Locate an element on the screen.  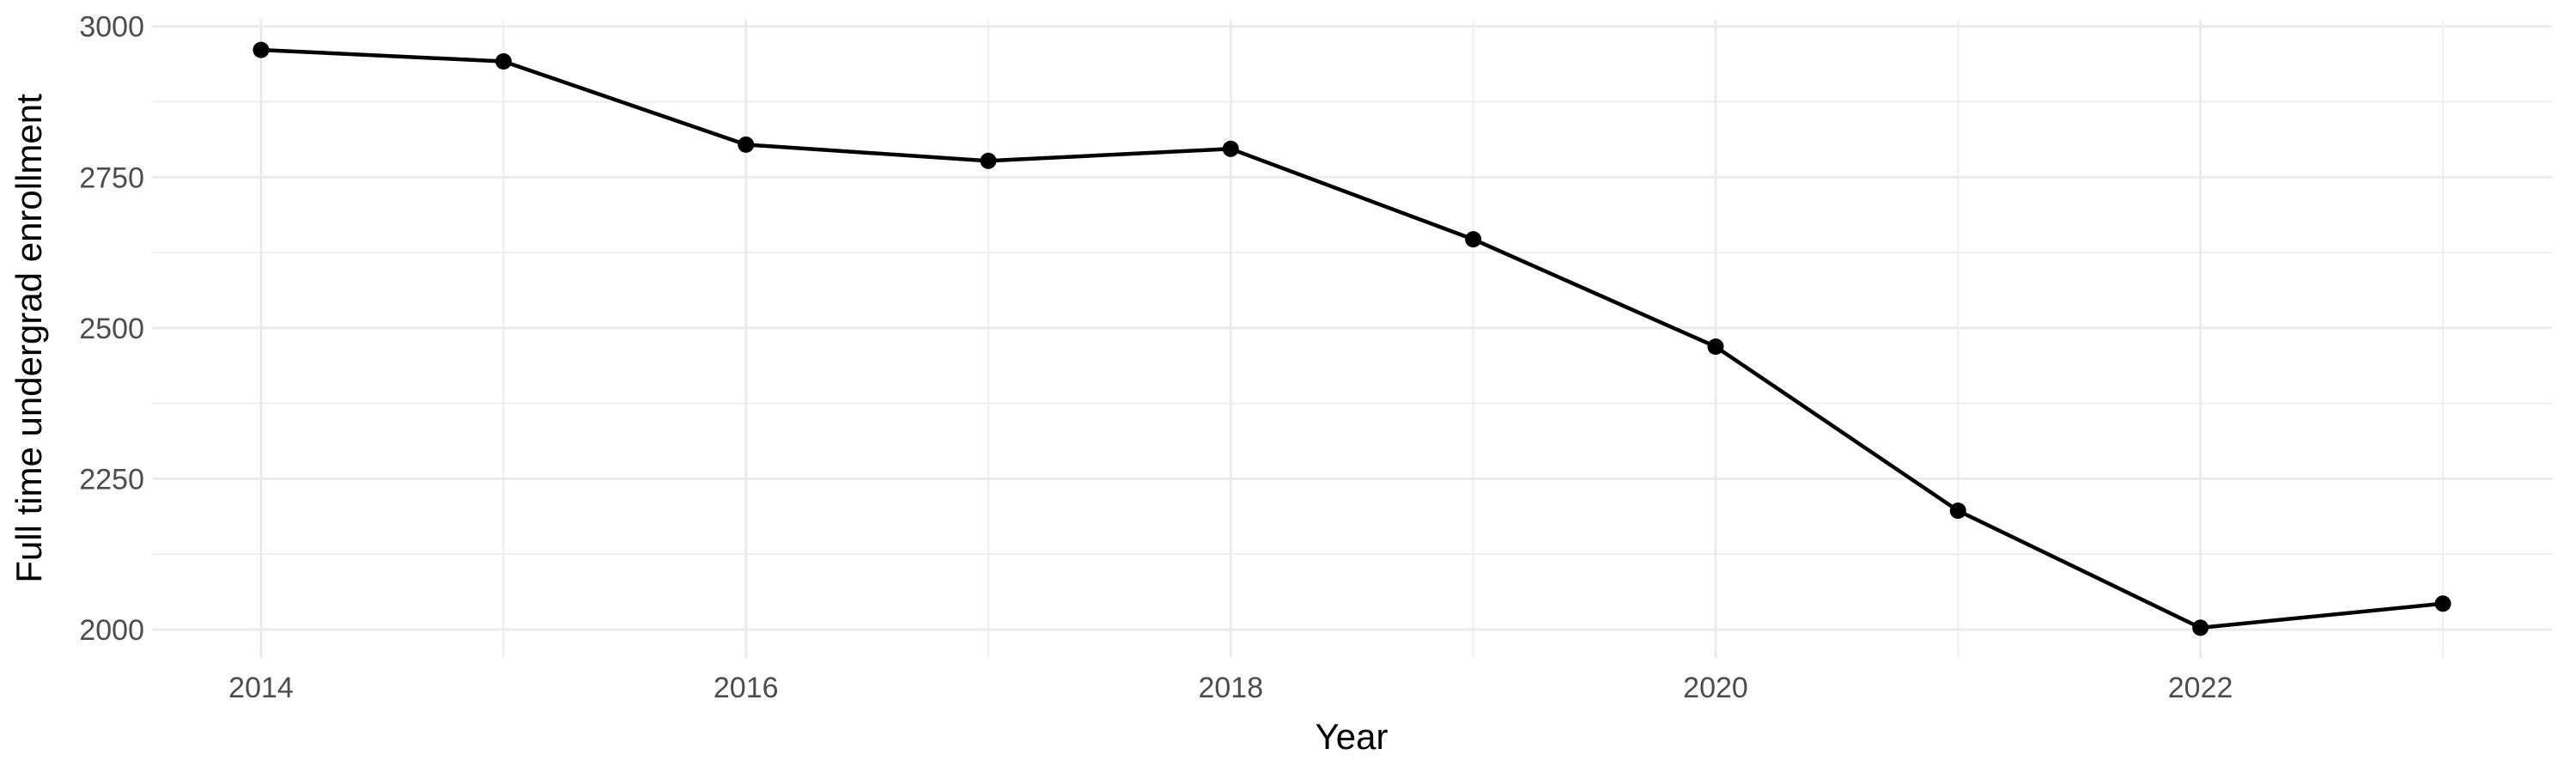
y-tick-label: 2250 is located at coordinates (112, 479).